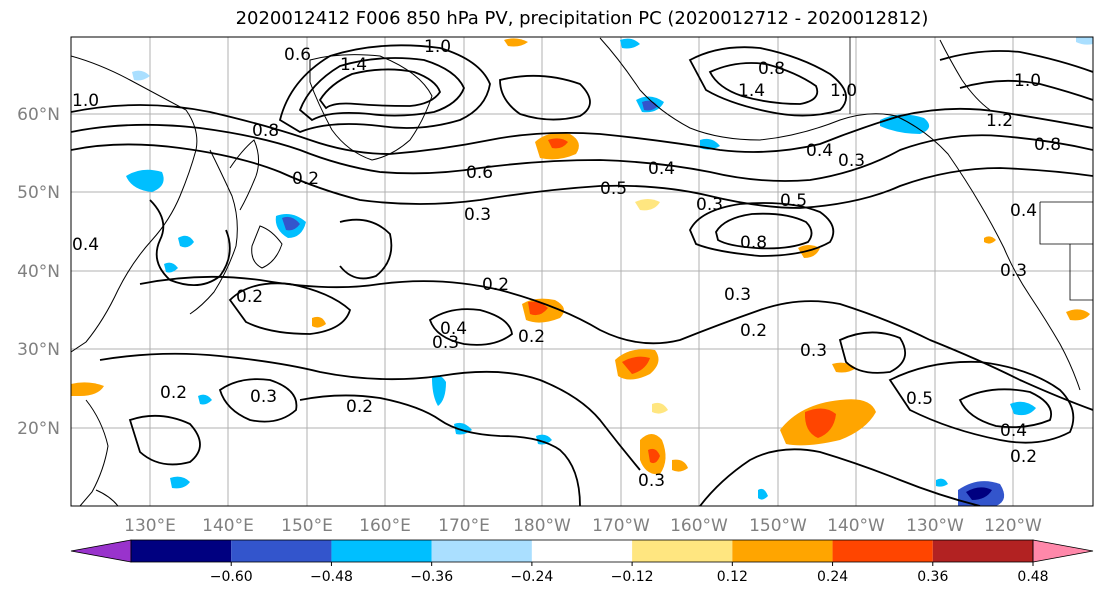  What do you see at coordinates (38, 350) in the screenshot?
I see `lat-label: 30°N` at bounding box center [38, 350].